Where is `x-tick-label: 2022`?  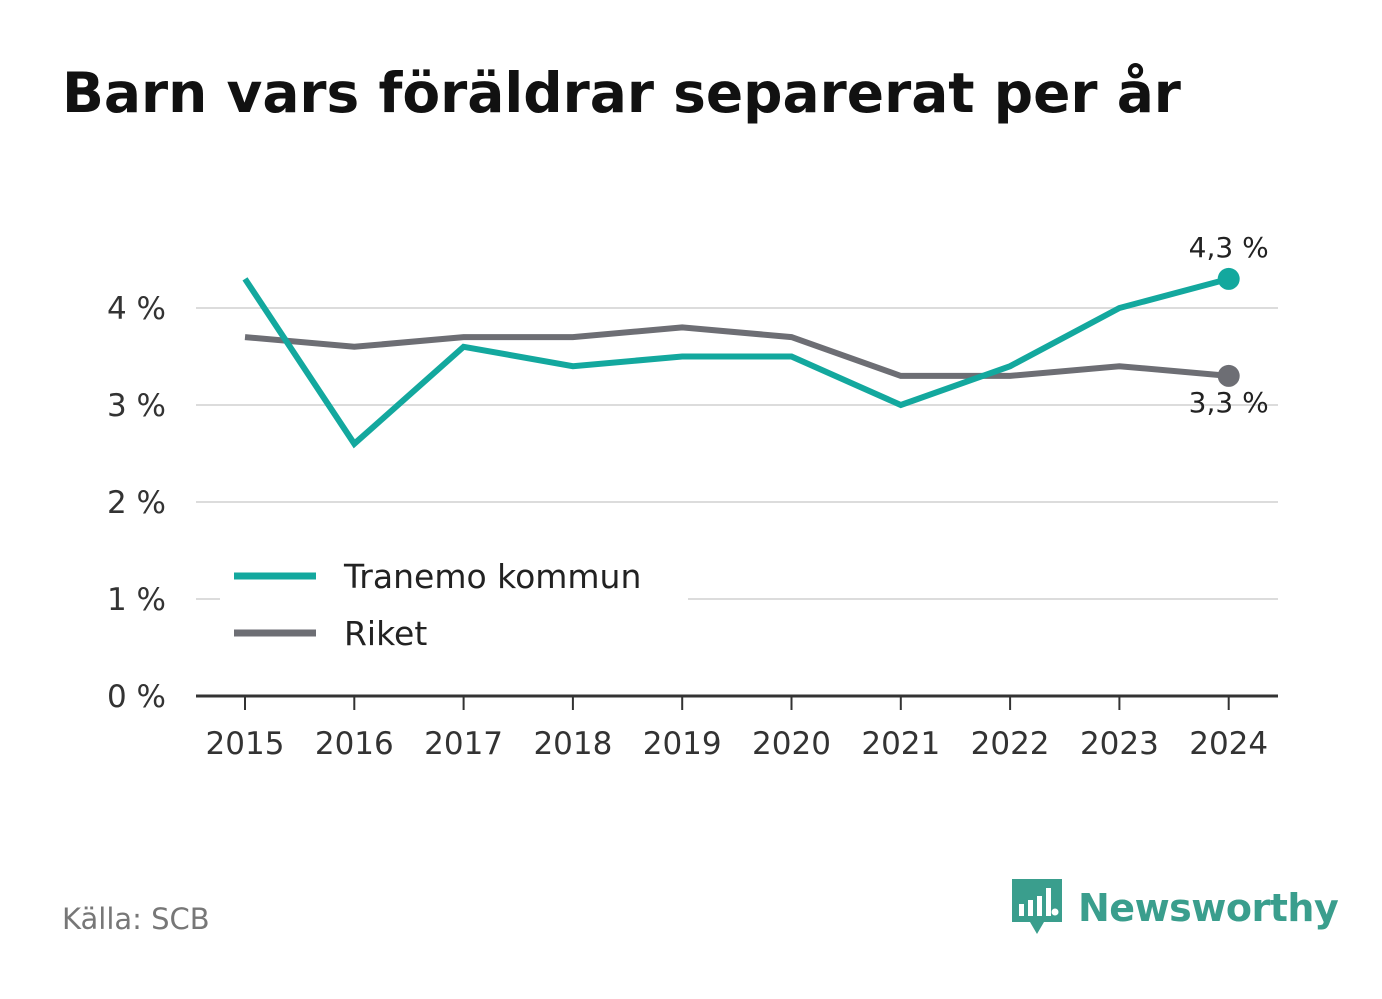
x-tick-label: 2022 is located at coordinates (1010, 744).